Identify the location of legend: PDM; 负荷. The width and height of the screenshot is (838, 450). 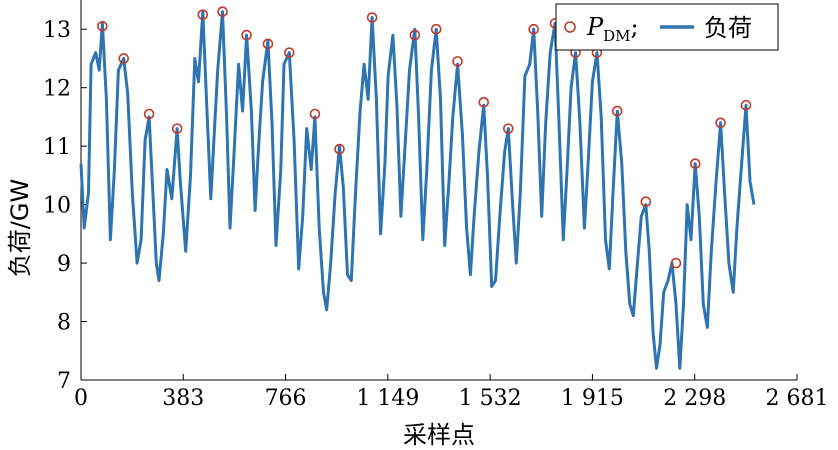
(667, 27).